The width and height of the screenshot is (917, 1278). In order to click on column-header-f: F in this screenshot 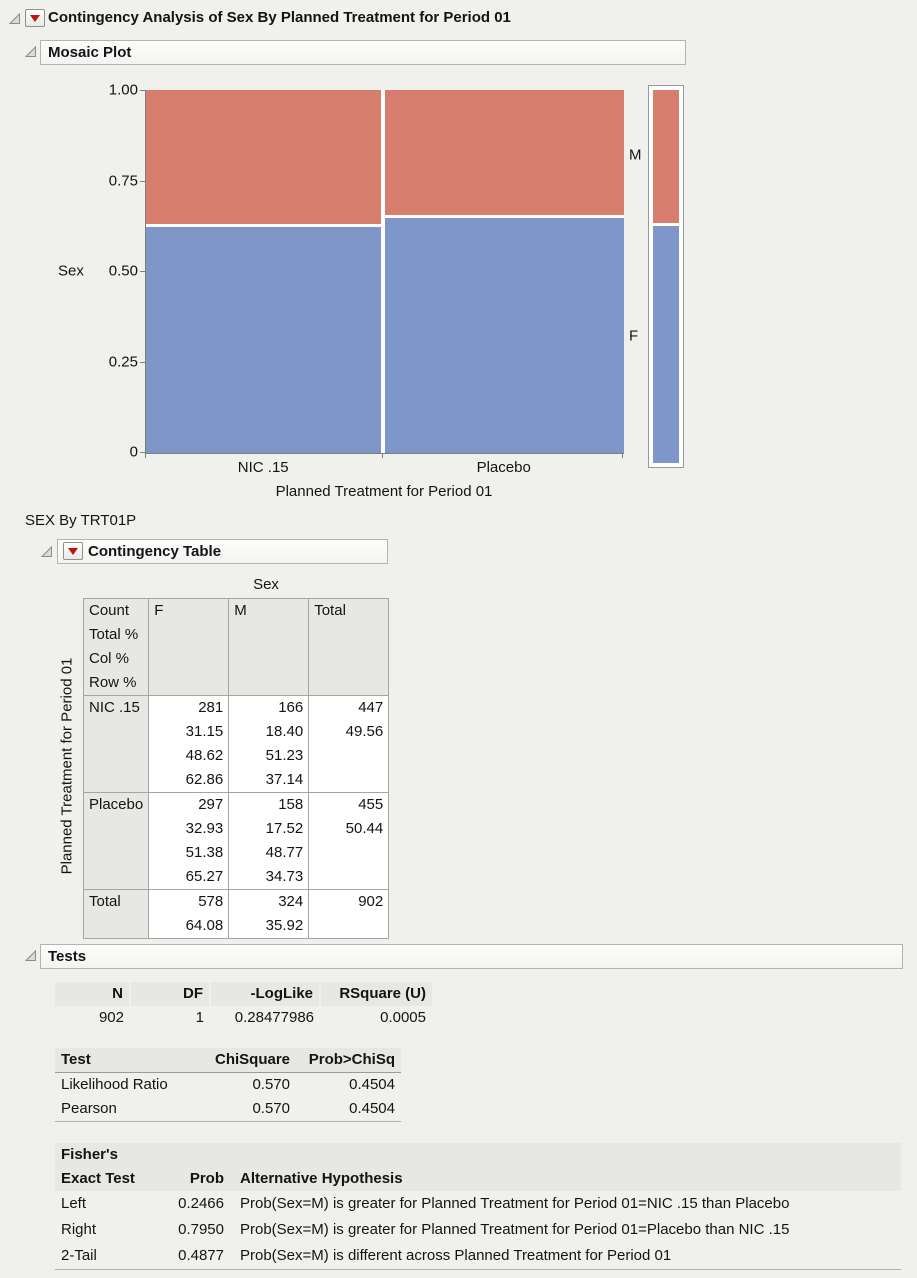, I will do `click(189, 647)`.